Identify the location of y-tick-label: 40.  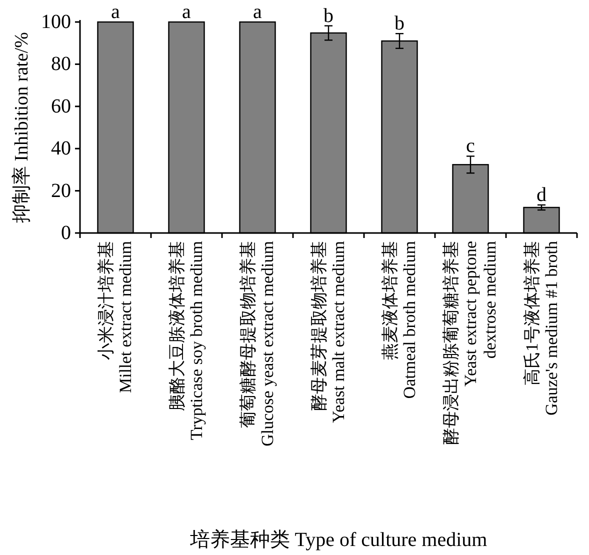
(61, 149).